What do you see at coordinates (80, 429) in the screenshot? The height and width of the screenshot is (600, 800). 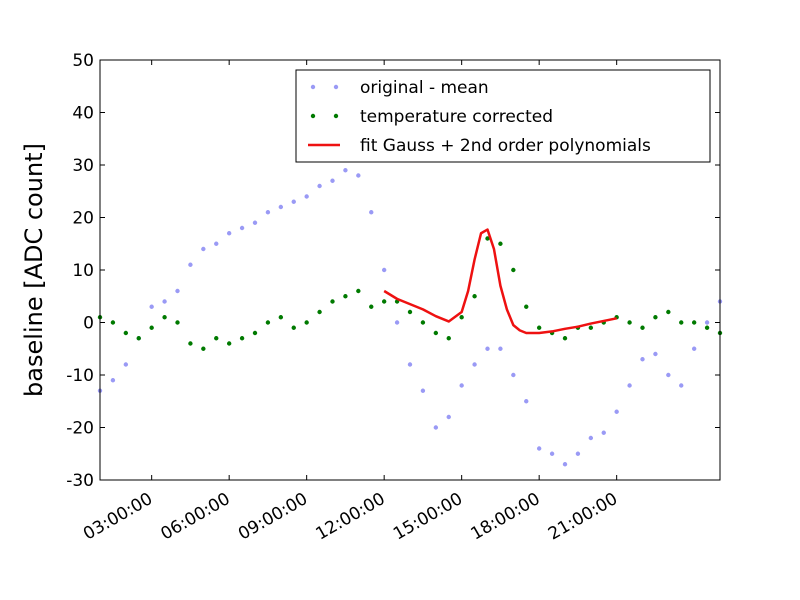 I see `y-tick-label: -20` at bounding box center [80, 429].